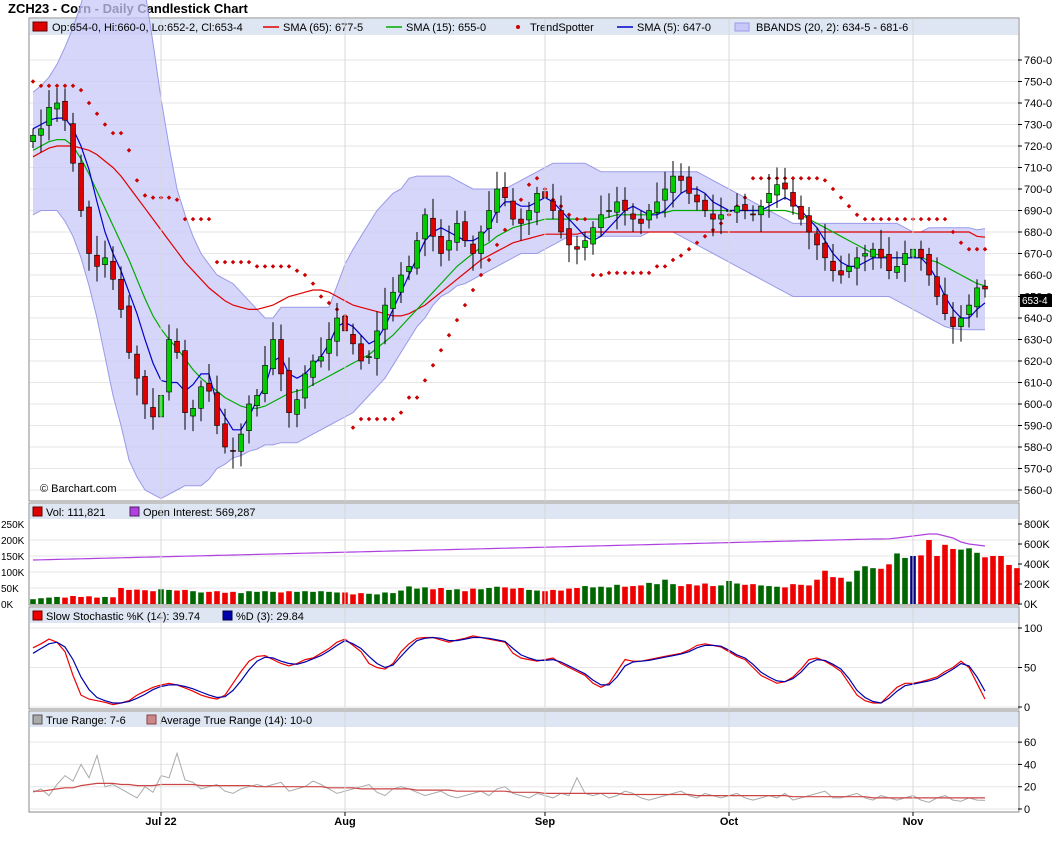  What do you see at coordinates (1038, 61) in the screenshot?
I see `price-tick-label: 760-0` at bounding box center [1038, 61].